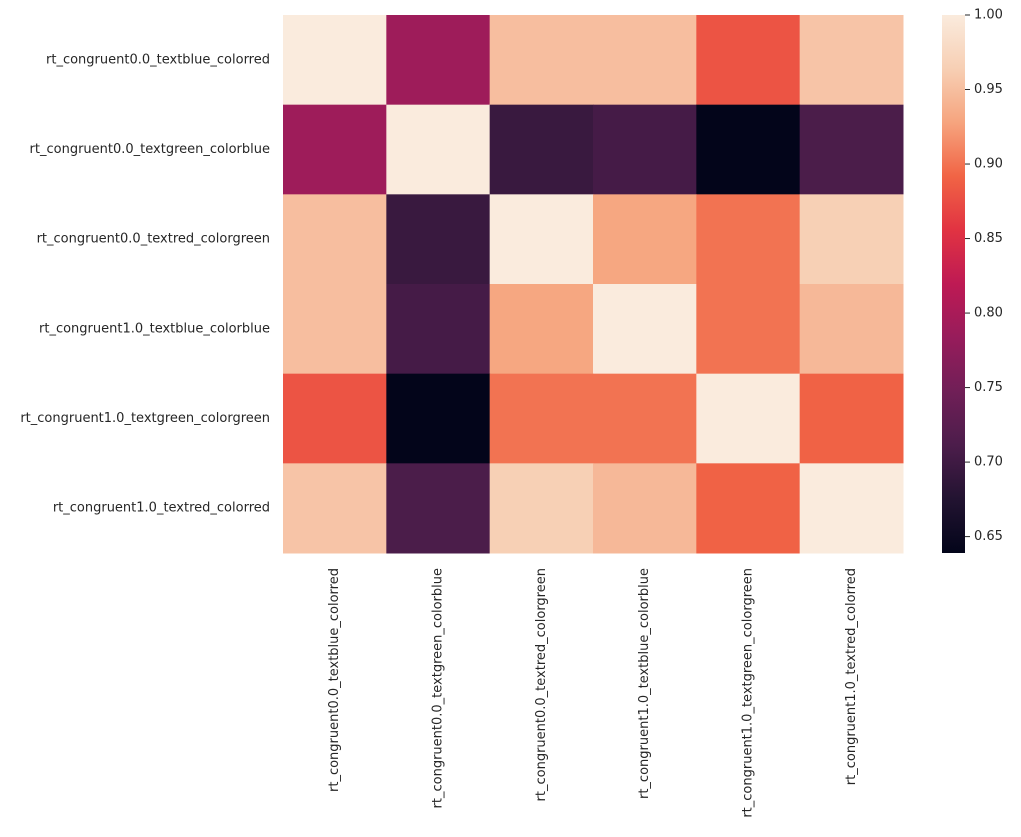  Describe the element at coordinates (988, 313) in the screenshot. I see `colorbar-tick-label: 0.80` at that location.